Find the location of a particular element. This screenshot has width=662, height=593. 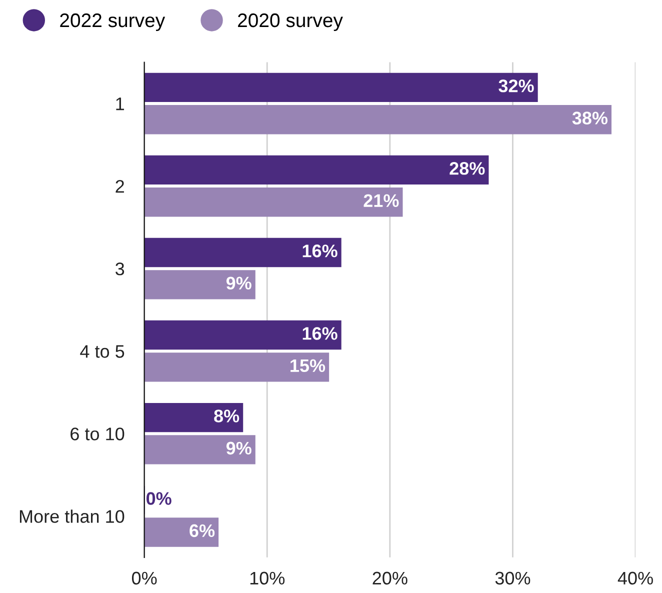

y-tick-label: 2 is located at coordinates (120, 186).